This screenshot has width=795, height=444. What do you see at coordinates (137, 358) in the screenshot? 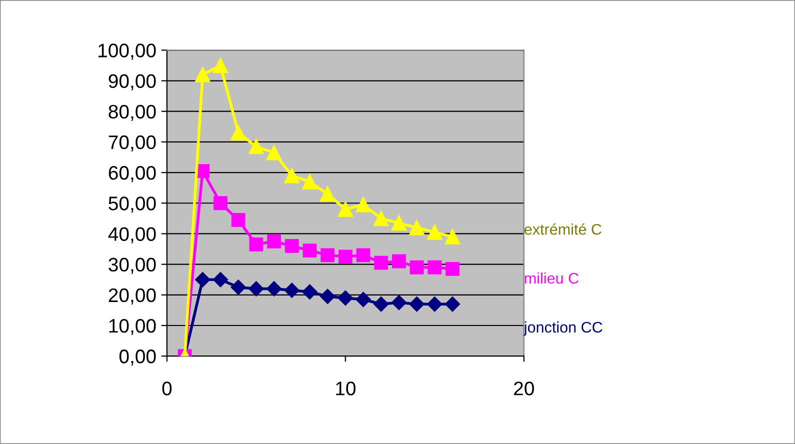
I see `y-tick-label: 0,00` at bounding box center [137, 358].